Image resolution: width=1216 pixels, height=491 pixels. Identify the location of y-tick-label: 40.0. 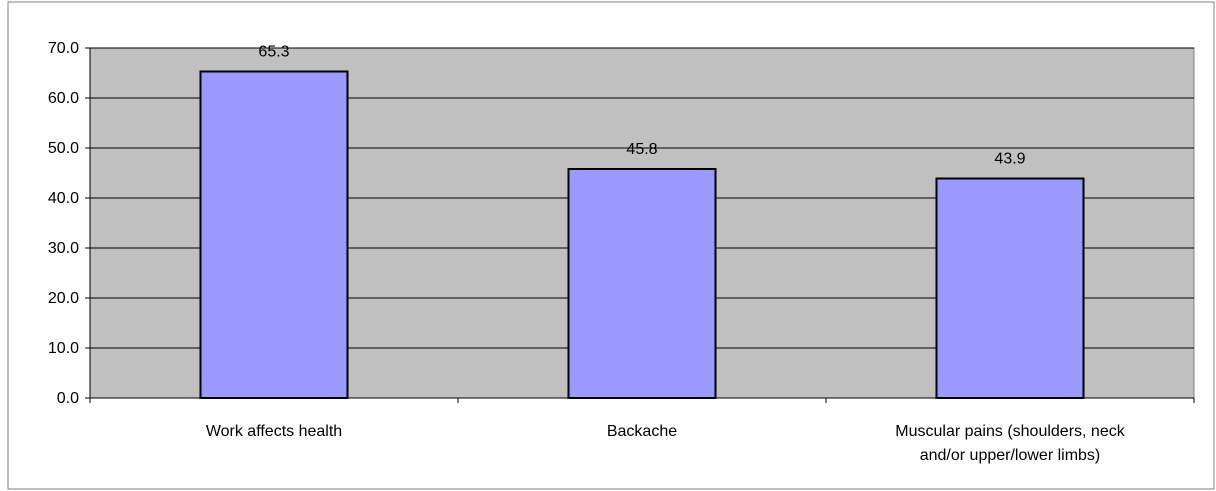
(63, 198).